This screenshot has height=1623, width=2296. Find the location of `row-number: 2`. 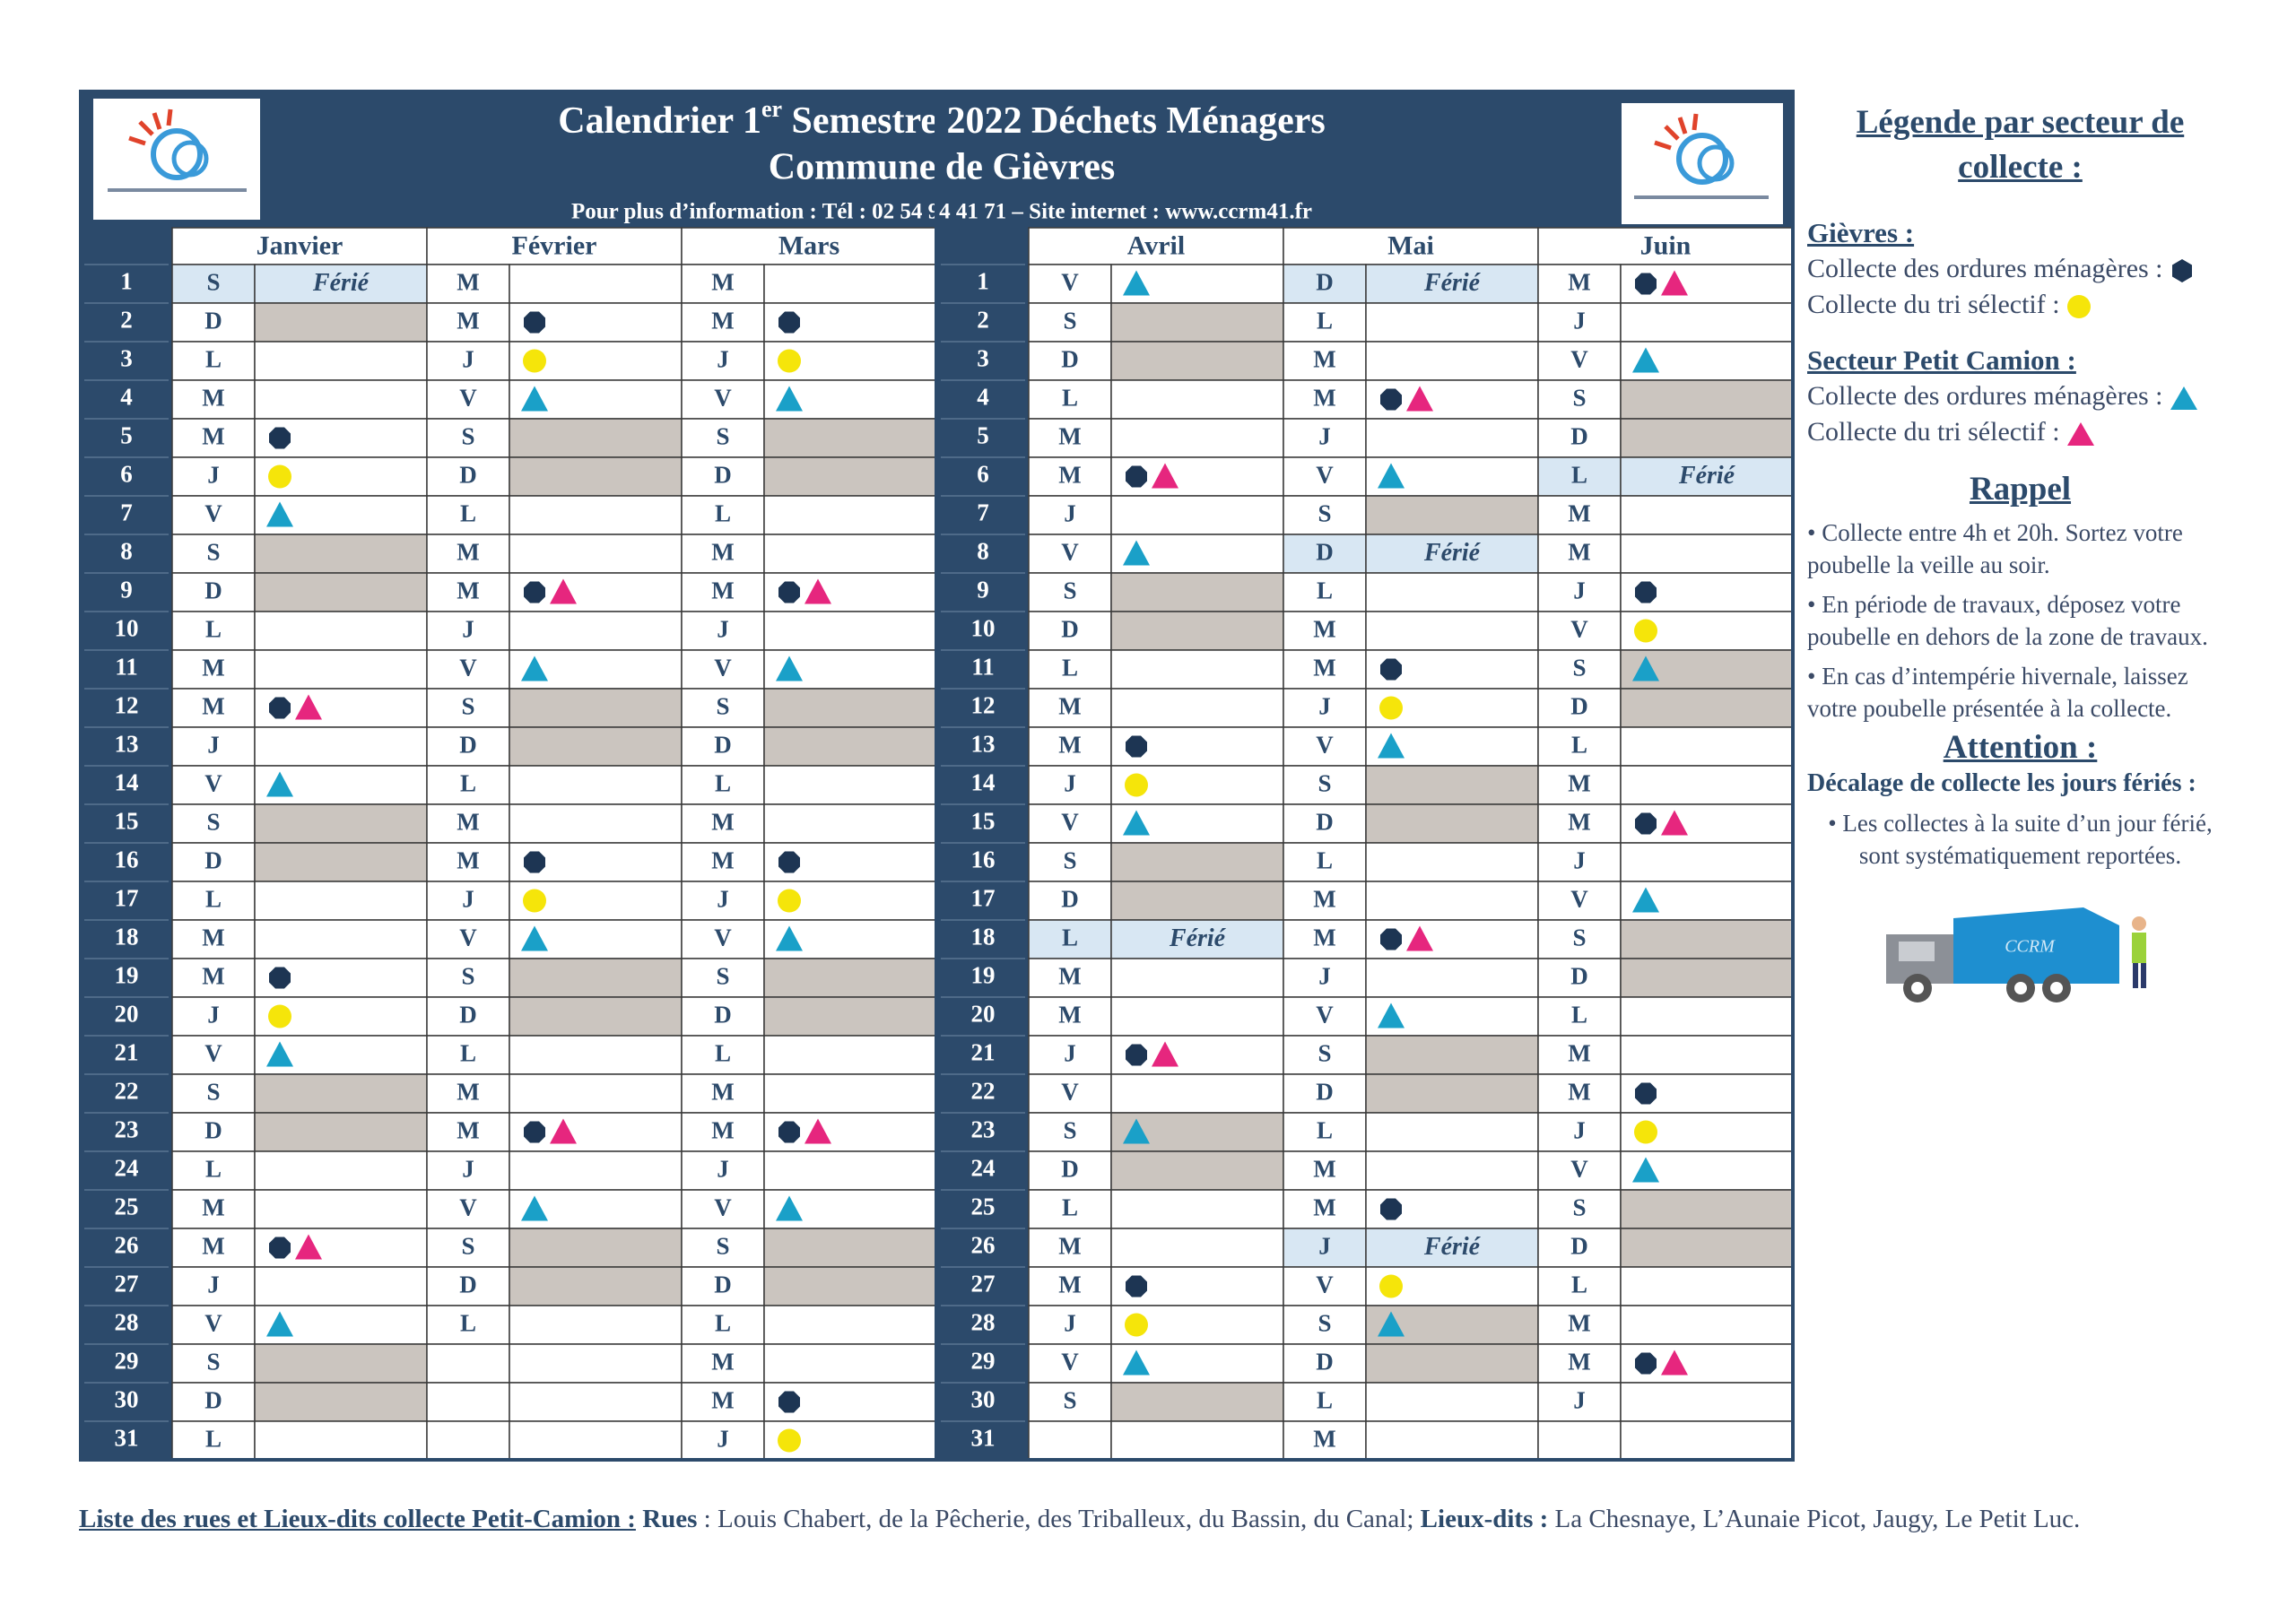

row-number: 2 is located at coordinates (983, 320).